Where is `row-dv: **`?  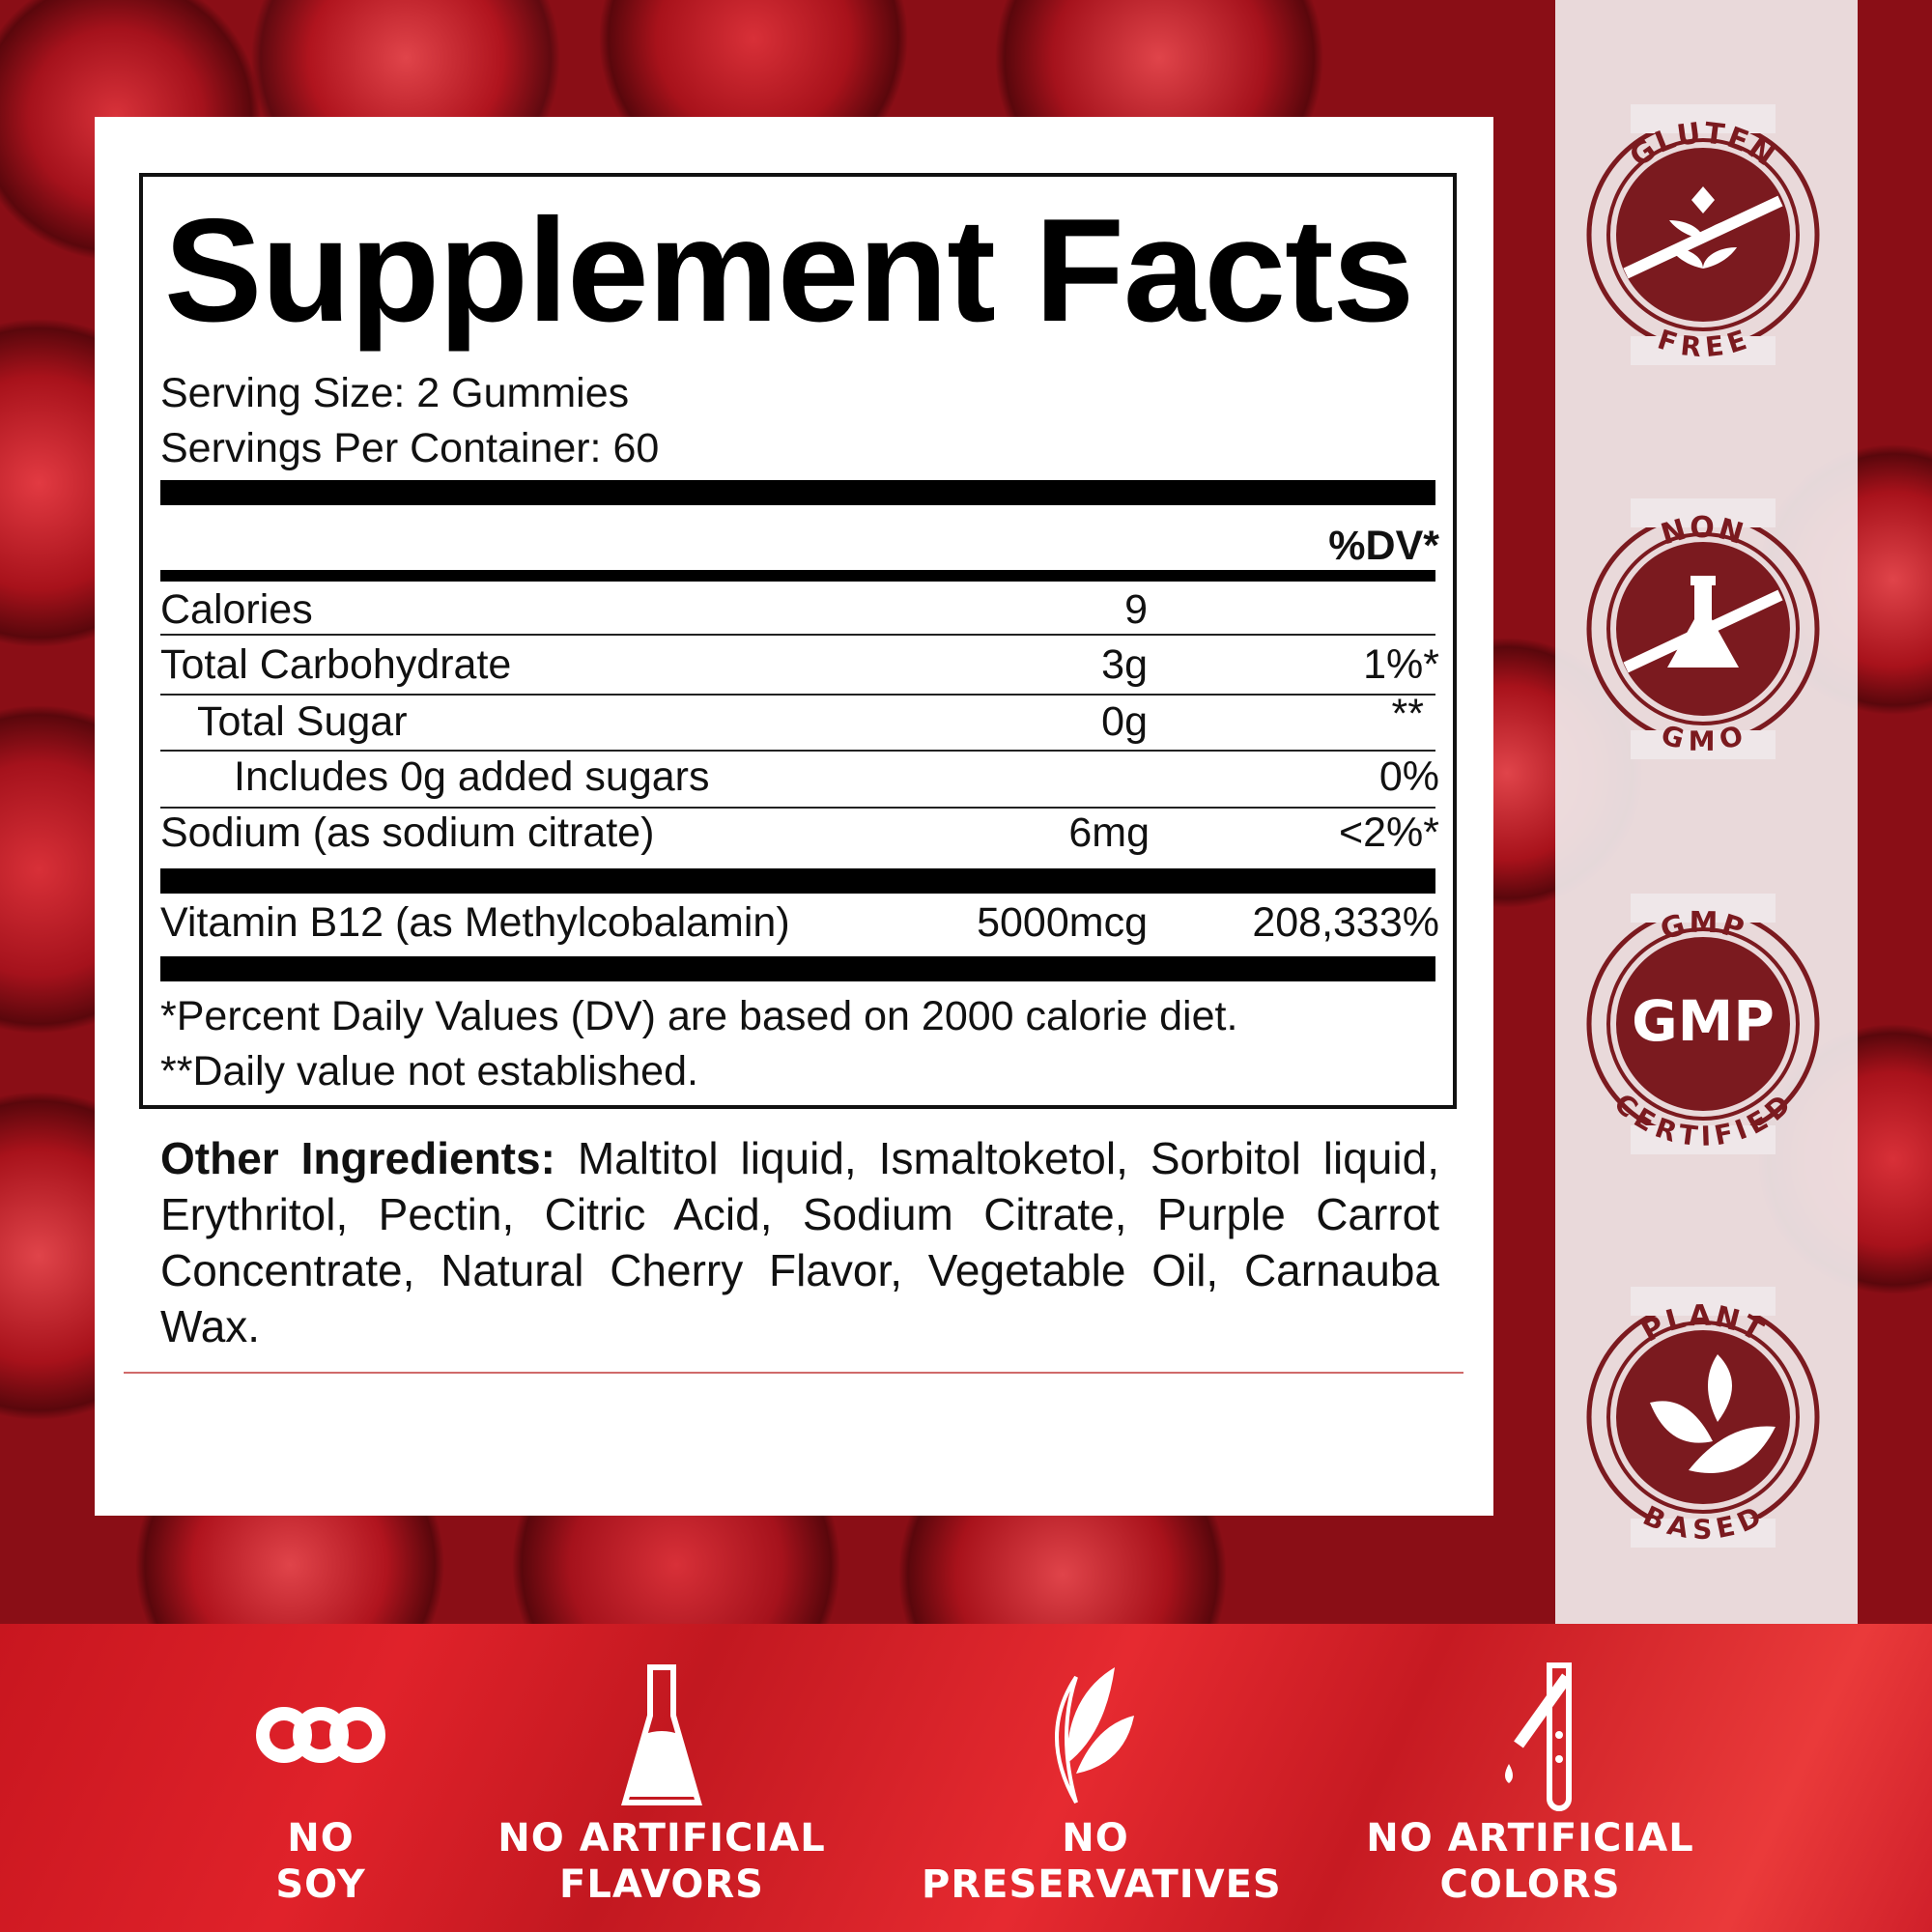 row-dv: ** is located at coordinates (1407, 714).